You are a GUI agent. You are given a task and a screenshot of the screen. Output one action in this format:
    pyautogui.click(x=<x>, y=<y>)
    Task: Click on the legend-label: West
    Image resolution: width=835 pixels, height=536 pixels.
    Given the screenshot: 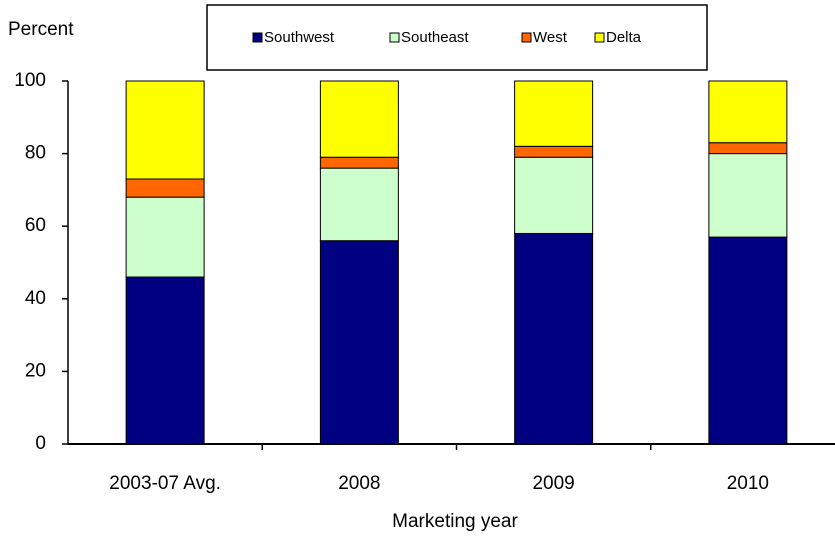 What is the action you would take?
    pyautogui.click(x=550, y=37)
    